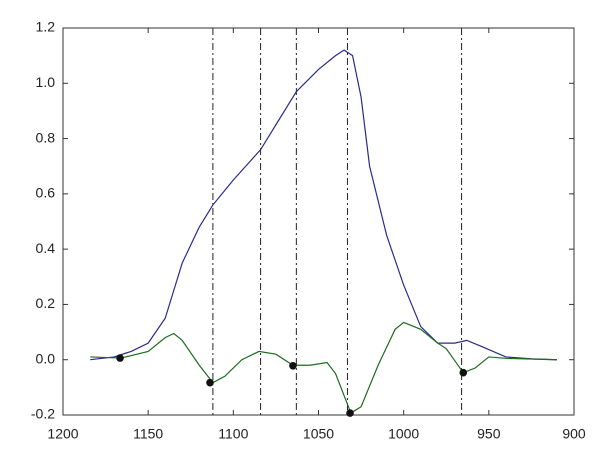 This screenshot has height=459, width=600. What do you see at coordinates (318, 434) in the screenshot?
I see `x-tick-label: 1050` at bounding box center [318, 434].